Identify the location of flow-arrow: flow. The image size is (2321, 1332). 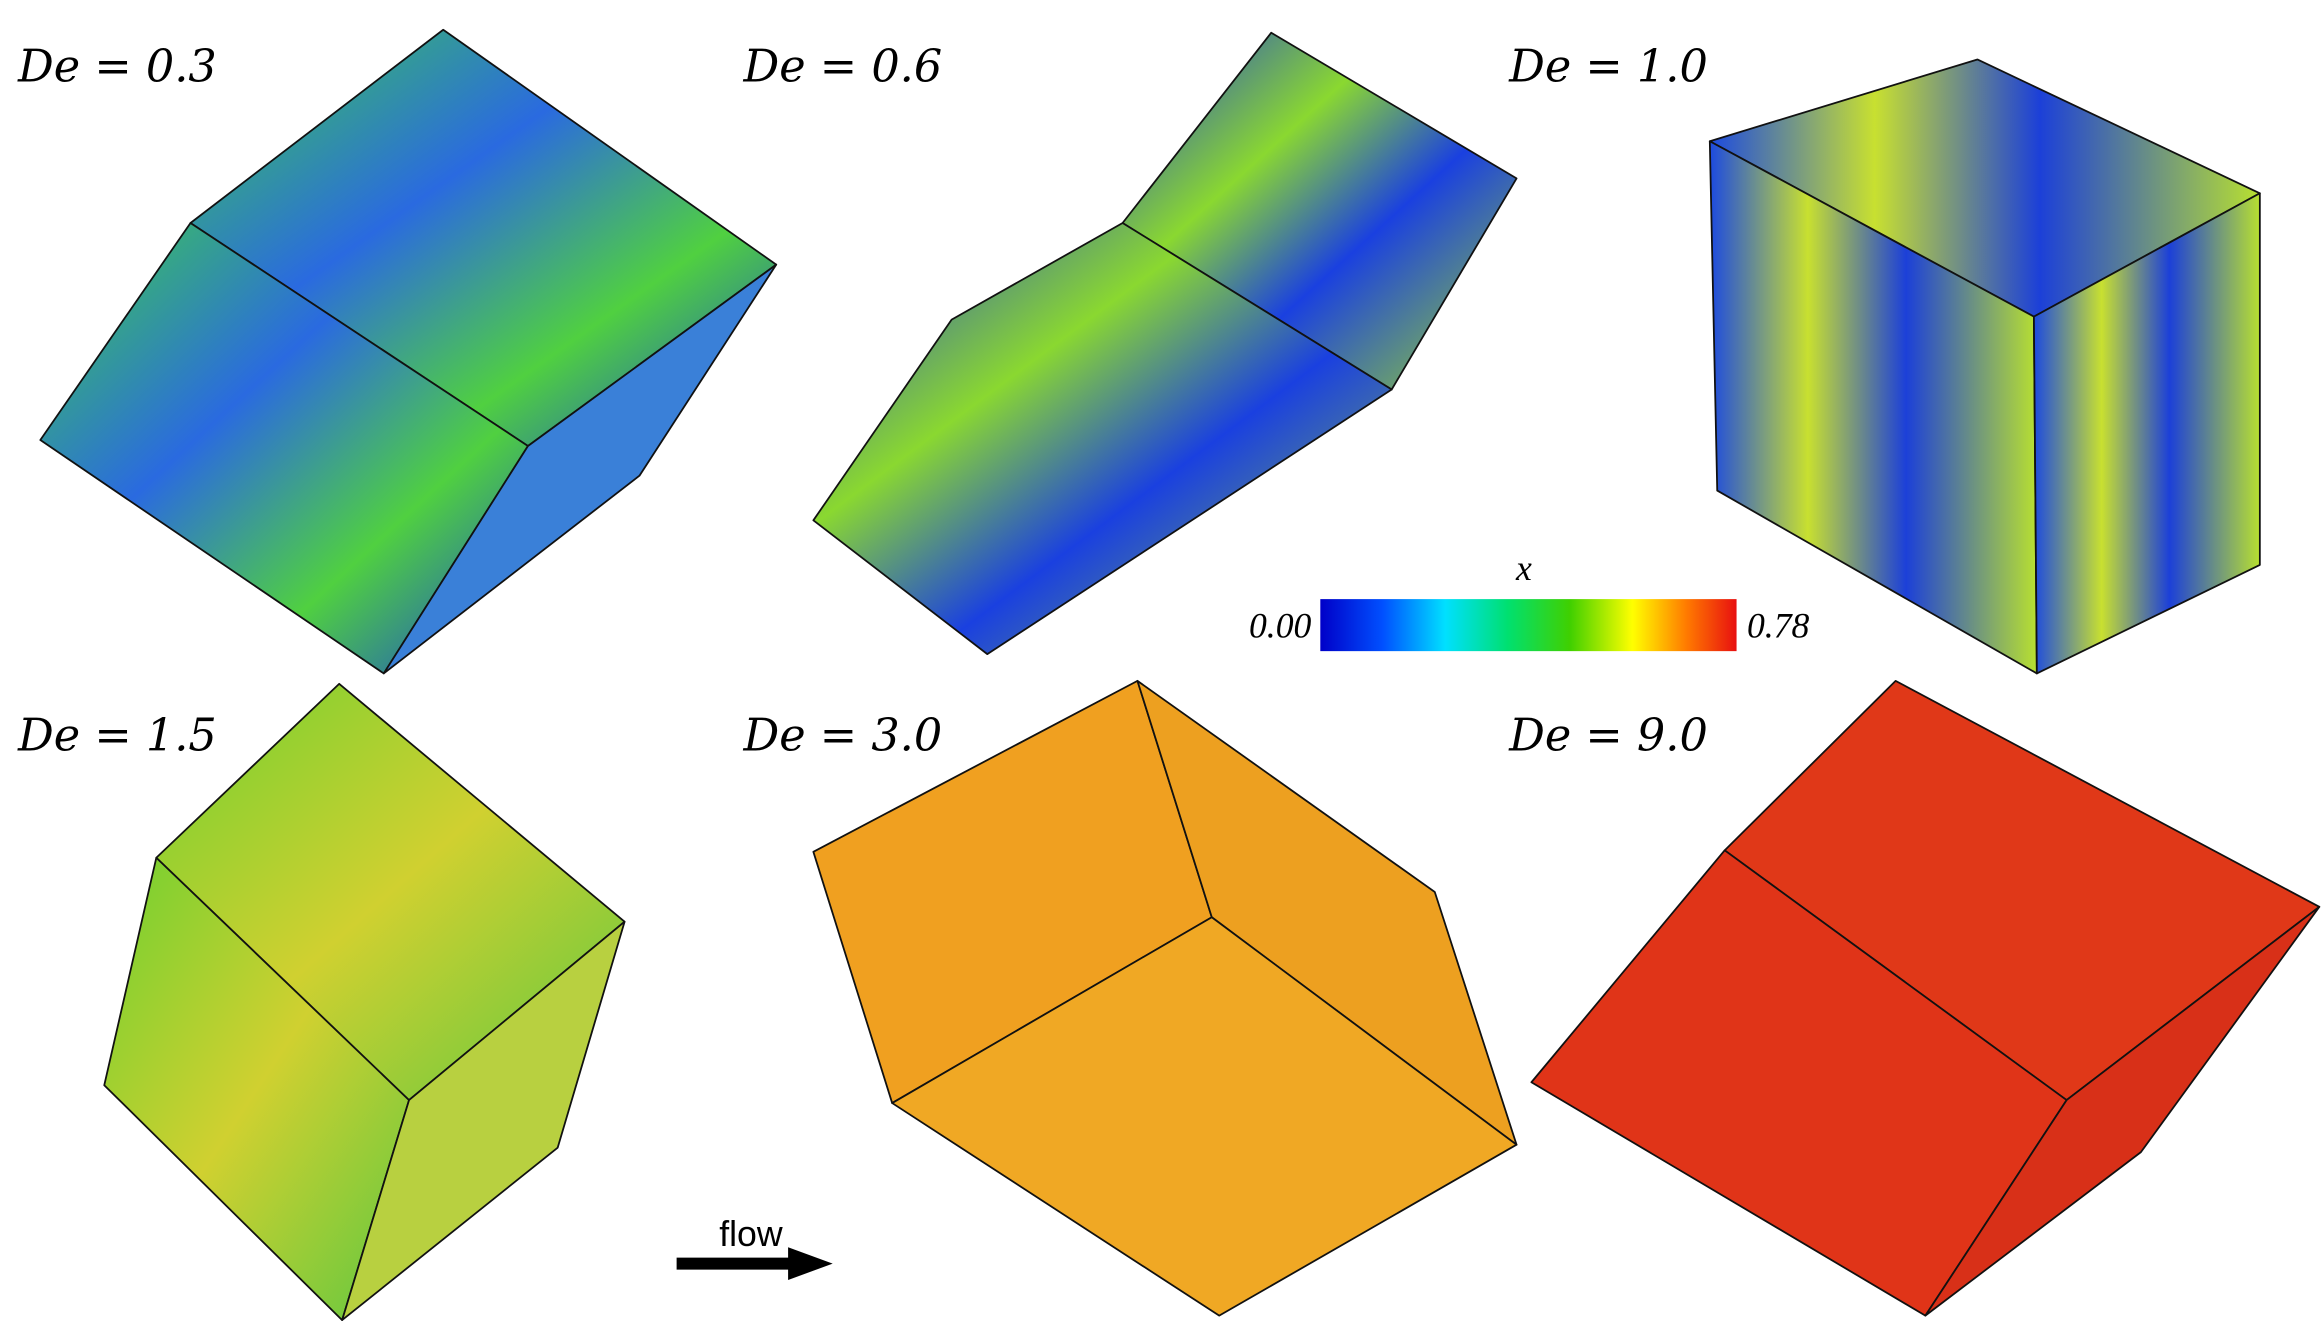
(754, 1247).